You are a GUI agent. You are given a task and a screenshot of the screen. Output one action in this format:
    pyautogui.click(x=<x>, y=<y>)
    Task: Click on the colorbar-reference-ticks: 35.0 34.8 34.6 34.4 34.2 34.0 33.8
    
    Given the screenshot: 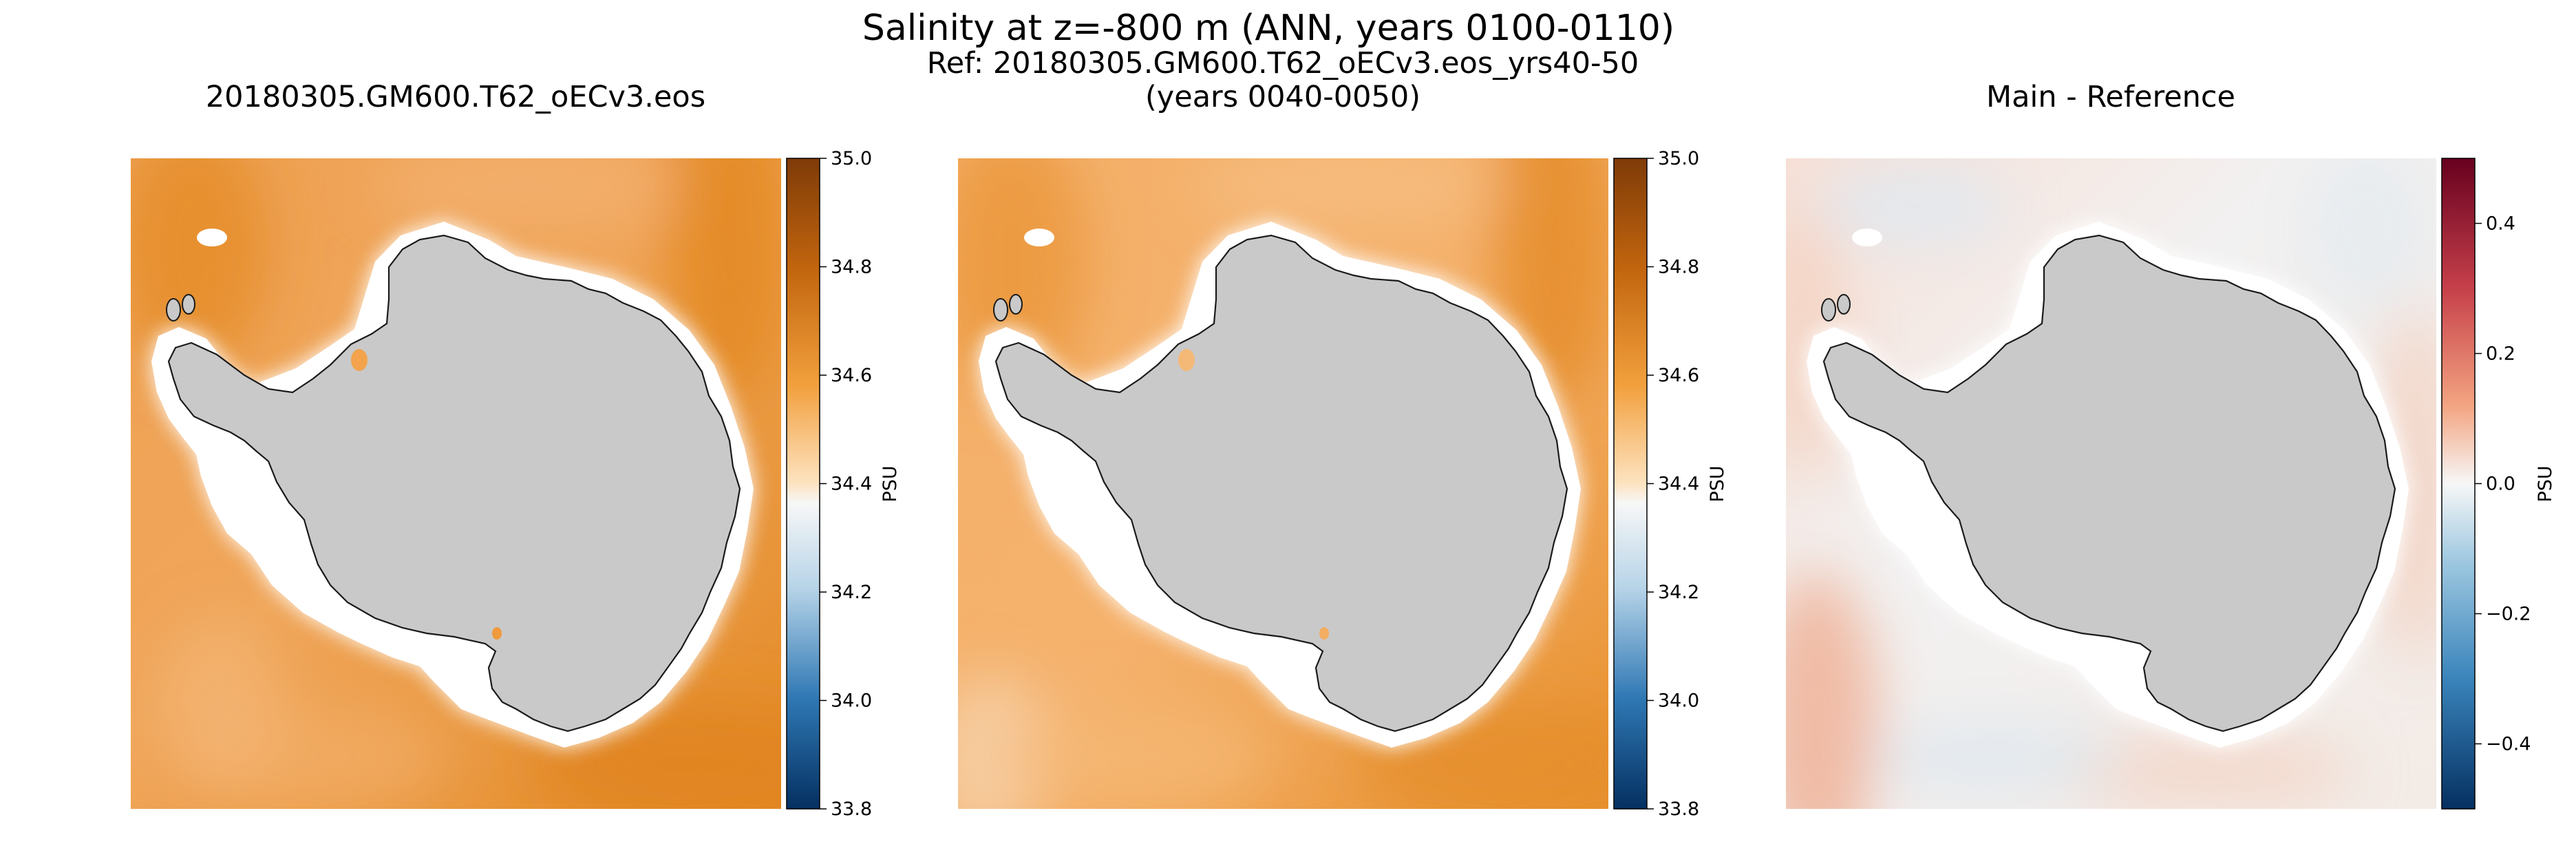 What is the action you would take?
    pyautogui.click(x=1673, y=484)
    